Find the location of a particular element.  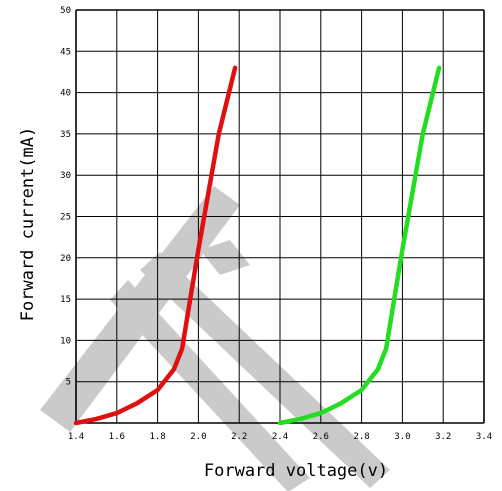

y-tick-label: 45 is located at coordinates (65, 52).